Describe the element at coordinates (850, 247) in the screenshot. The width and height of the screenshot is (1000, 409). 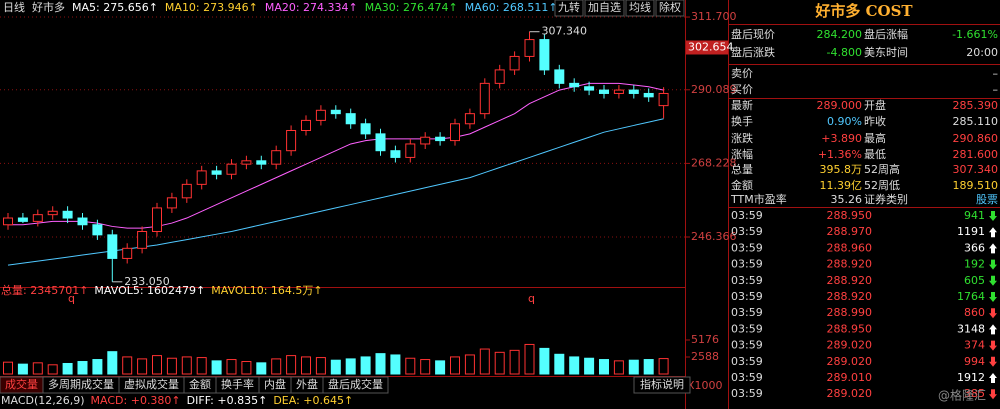
I see `trade-price: 288.960` at that location.